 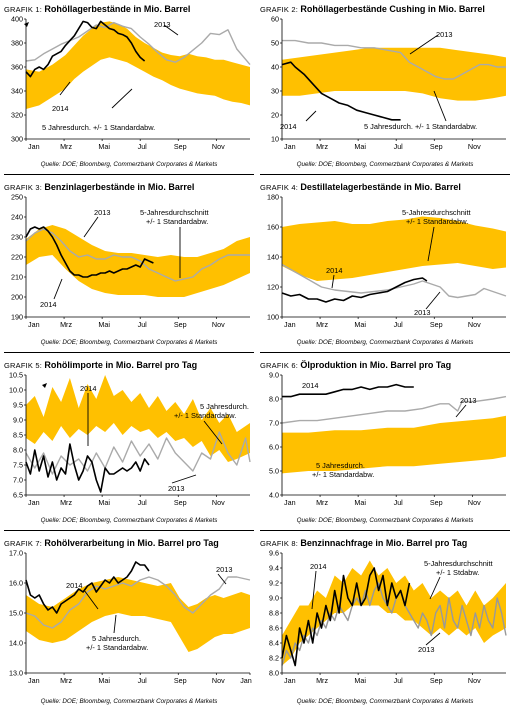 I want to click on figure-number: GRAFIK 5:, so click(x=24, y=365).